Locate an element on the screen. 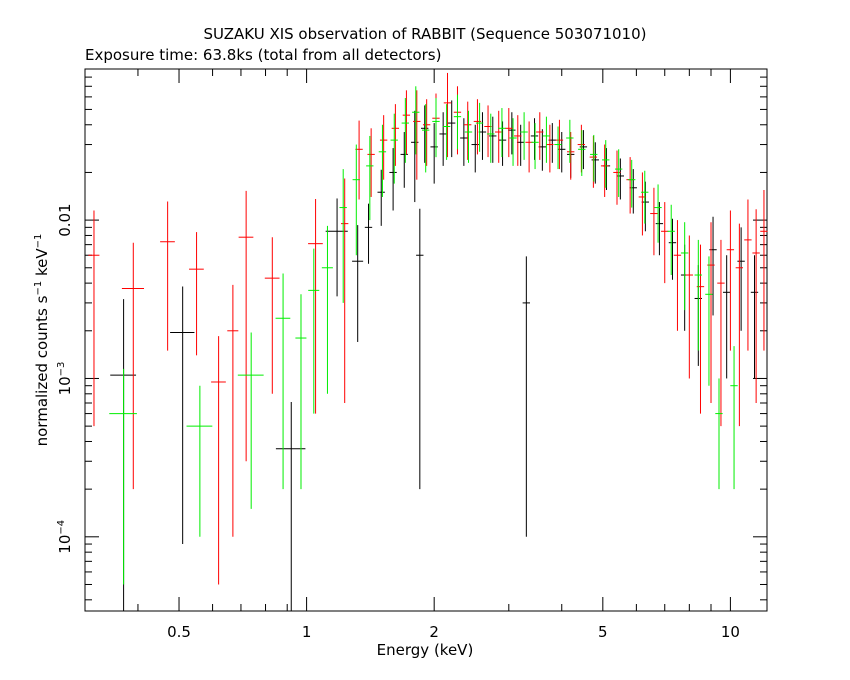 Image resolution: width=850 pixels, height=680 pixels. x-tick-label: 2 is located at coordinates (434, 632).